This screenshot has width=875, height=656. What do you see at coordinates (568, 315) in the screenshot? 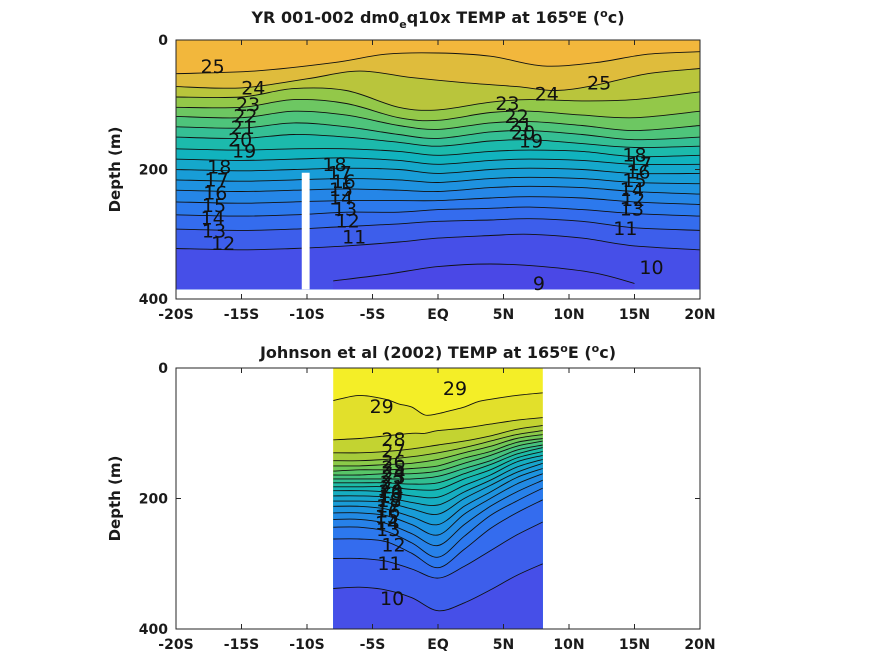
I see `x-tick-label: 10N` at bounding box center [568, 315].